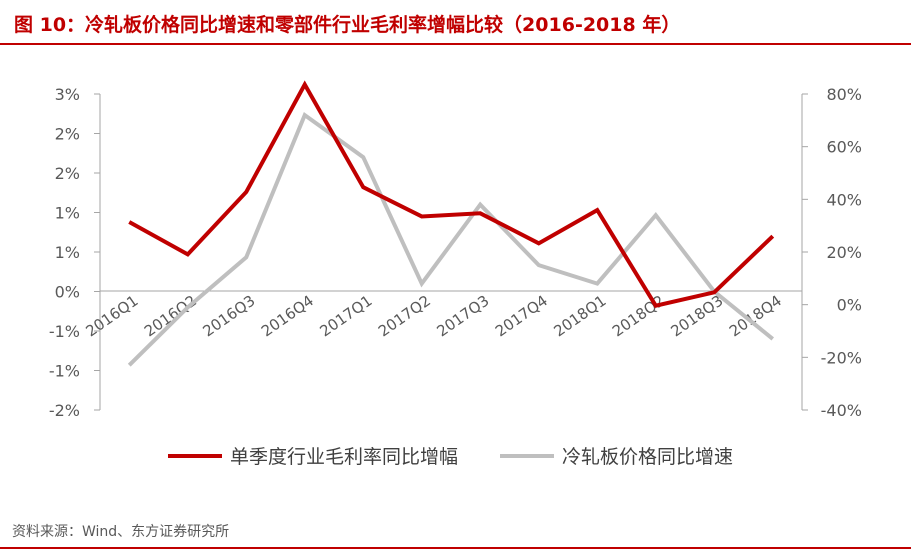 The width and height of the screenshot is (911, 551). I want to click on legend: 单季度行业毛利率同比增幅 冷轧板价格同比增速, so click(450, 457).